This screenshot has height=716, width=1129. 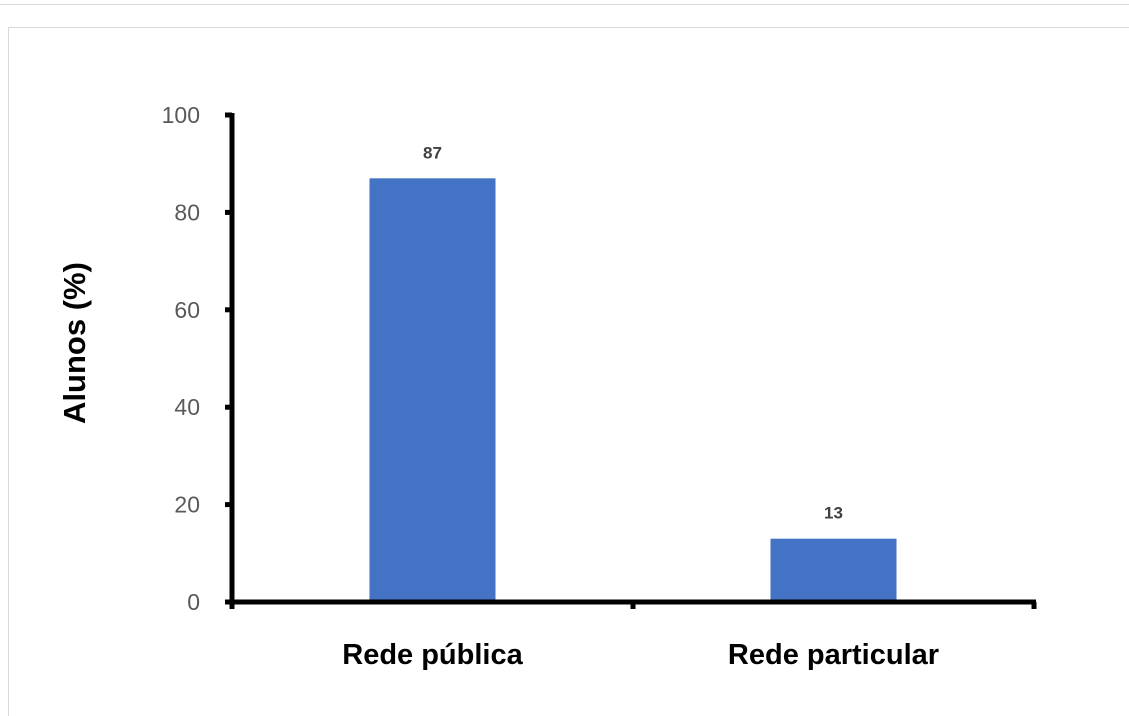 I want to click on y-tick-label: 0, so click(x=193, y=602).